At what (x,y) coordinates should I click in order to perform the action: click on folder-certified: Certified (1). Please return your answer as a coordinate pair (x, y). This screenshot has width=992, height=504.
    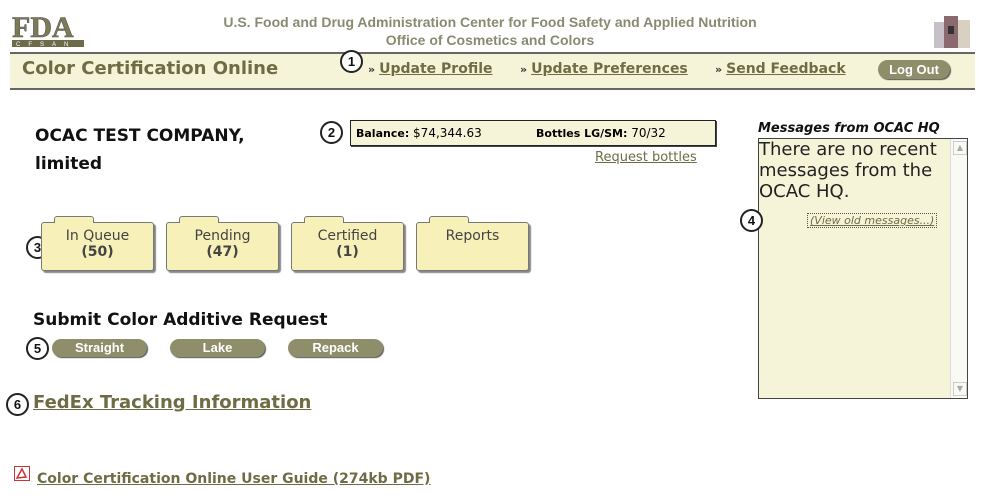
    Looking at the image, I should click on (347, 243).